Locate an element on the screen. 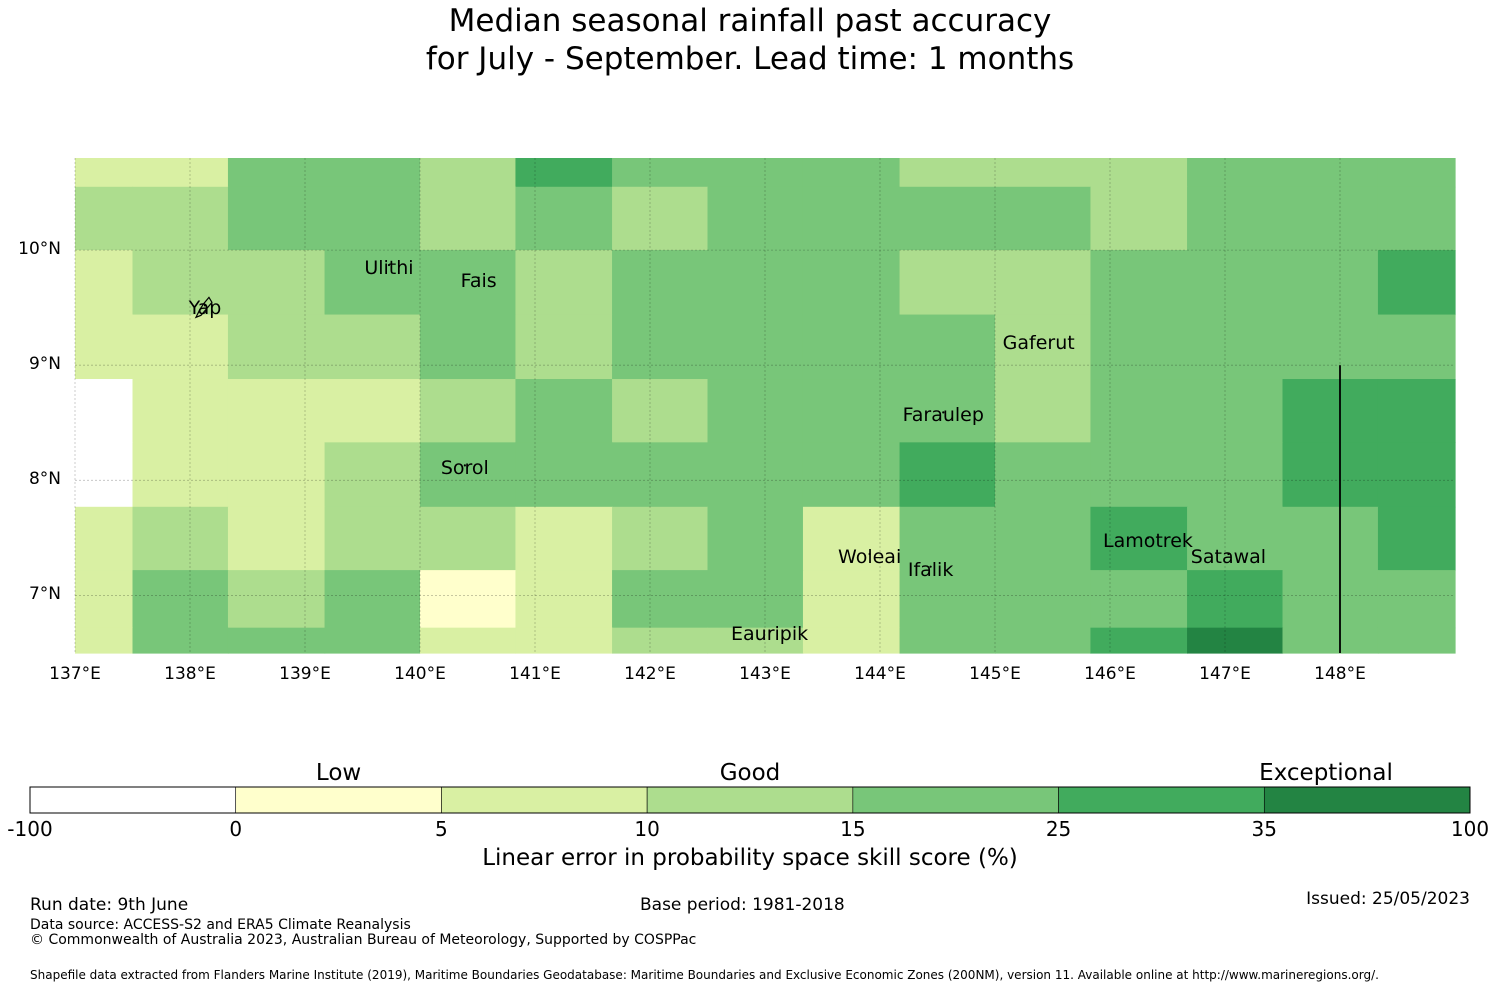 The image size is (1500, 990). place-label: Lamotrek is located at coordinates (1147, 540).